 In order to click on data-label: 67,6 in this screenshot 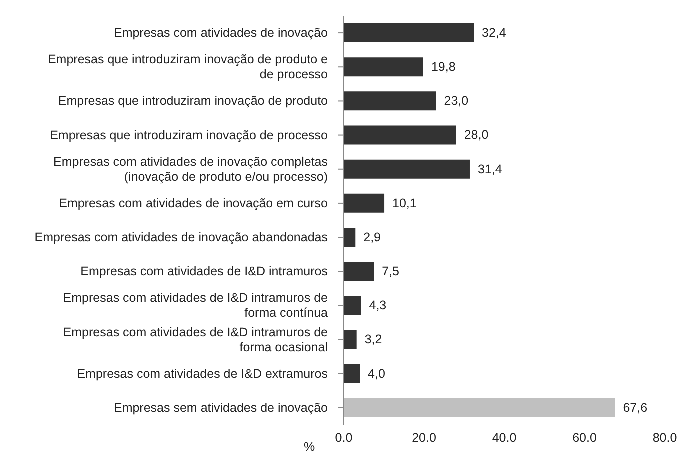, I will do `click(635, 407)`.